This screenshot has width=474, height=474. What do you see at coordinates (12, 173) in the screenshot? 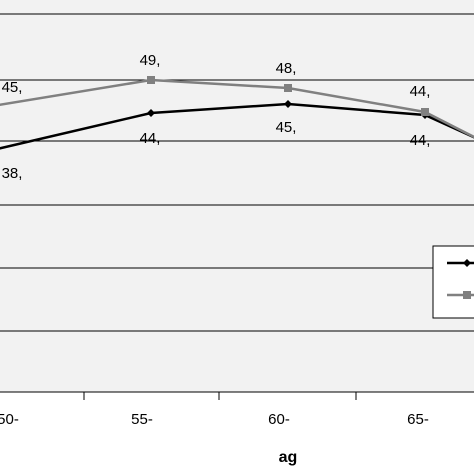
I see `data-label: 38,` at bounding box center [12, 173].